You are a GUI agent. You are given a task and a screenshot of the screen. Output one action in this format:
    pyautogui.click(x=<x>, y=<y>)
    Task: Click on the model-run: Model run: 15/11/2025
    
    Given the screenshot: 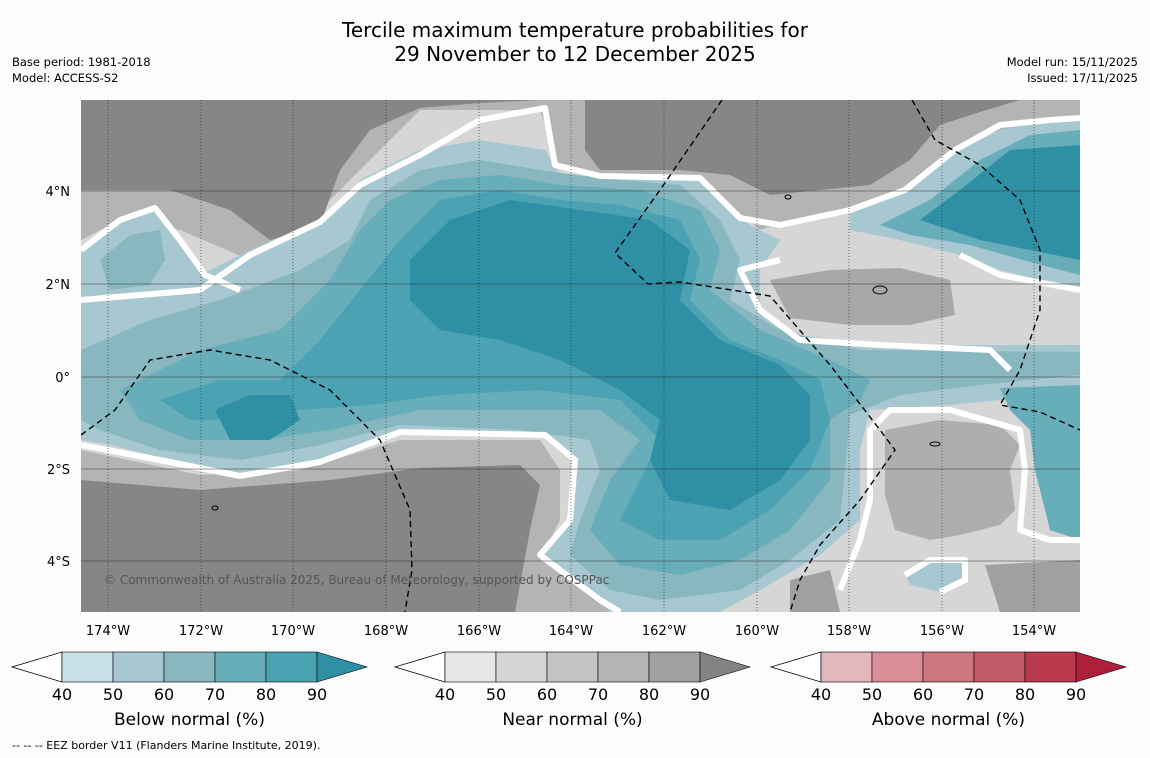 What is the action you would take?
    pyautogui.click(x=1072, y=62)
    